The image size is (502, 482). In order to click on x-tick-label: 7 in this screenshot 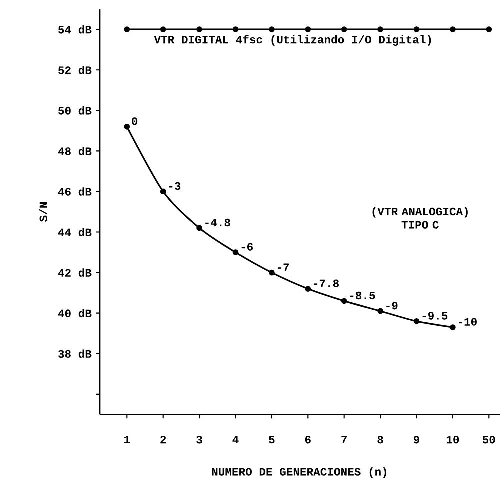, I will do `click(344, 440)`.